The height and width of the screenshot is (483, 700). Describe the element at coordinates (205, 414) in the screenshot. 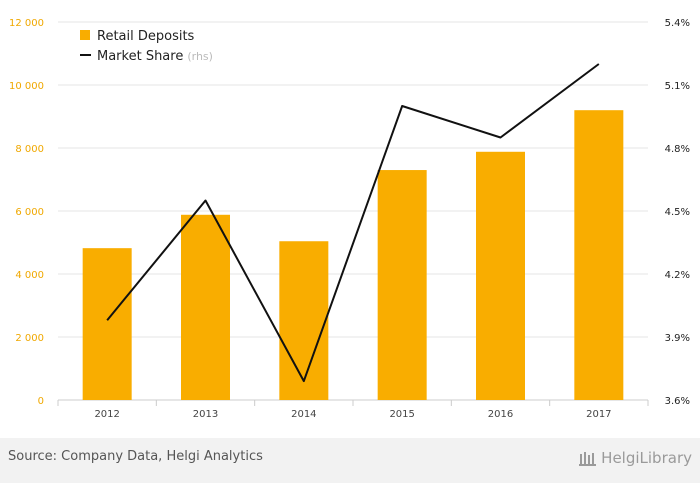

I see `x-tick-label: 2013` at that location.